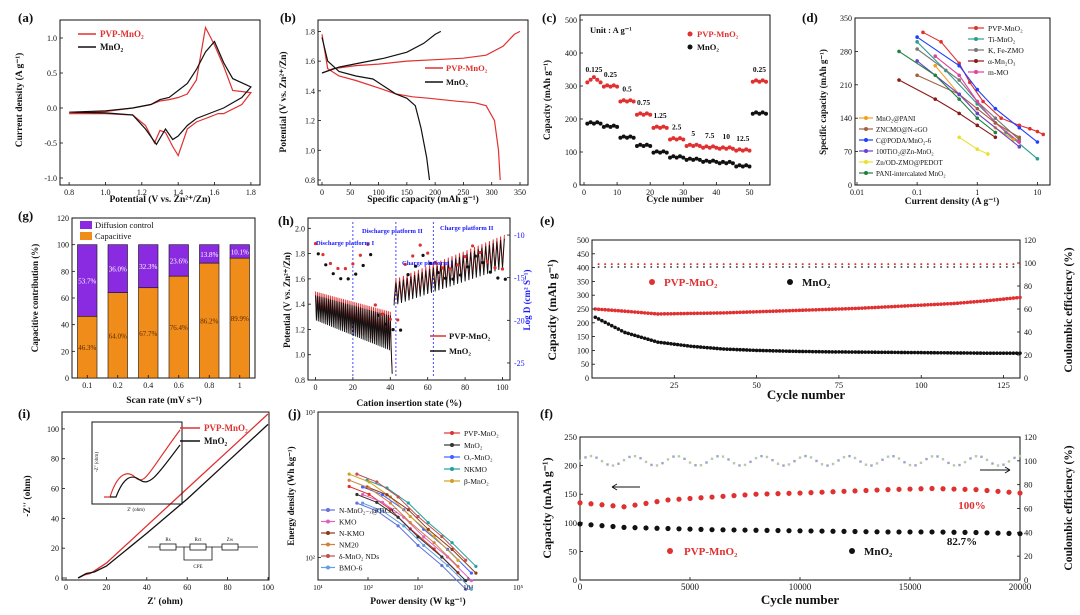  I want to click on panel-c-ytick-label: 0, so click(575, 185).